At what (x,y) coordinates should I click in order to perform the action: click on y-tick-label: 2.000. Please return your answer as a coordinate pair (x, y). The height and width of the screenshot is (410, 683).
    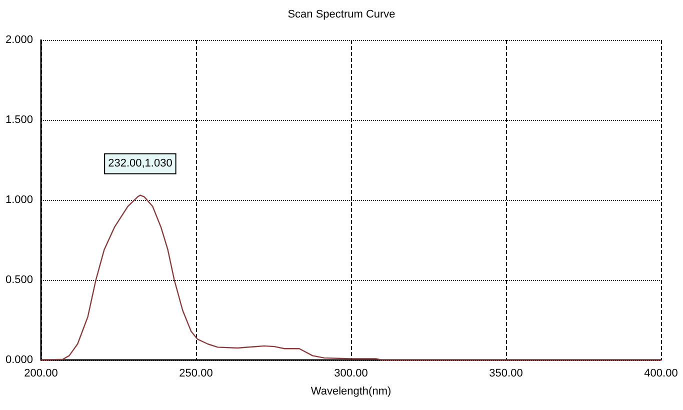
    Looking at the image, I should click on (19, 40).